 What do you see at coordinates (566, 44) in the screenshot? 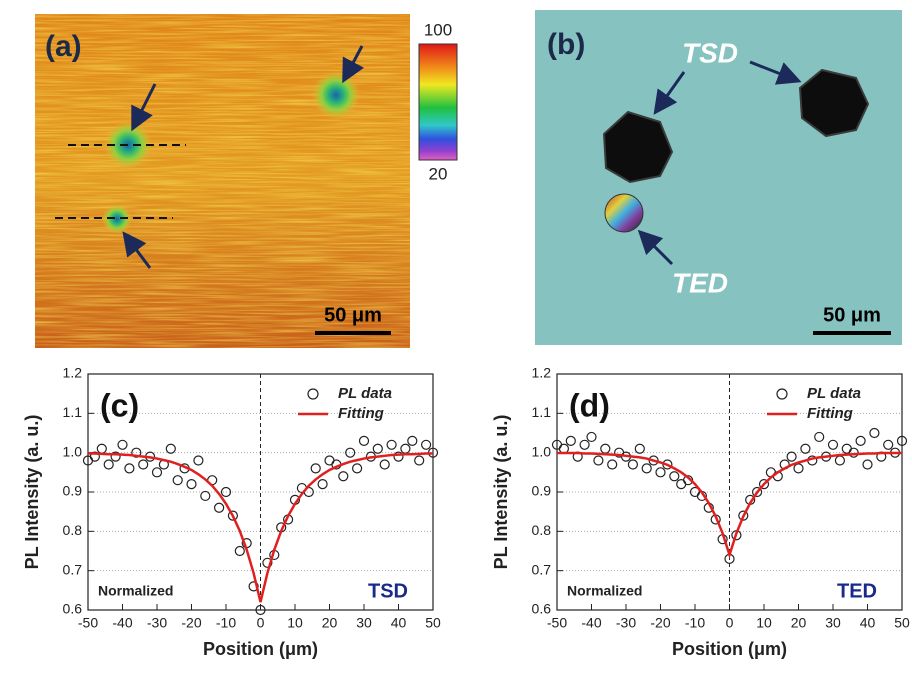
I see `panel-label: (b)` at bounding box center [566, 44].